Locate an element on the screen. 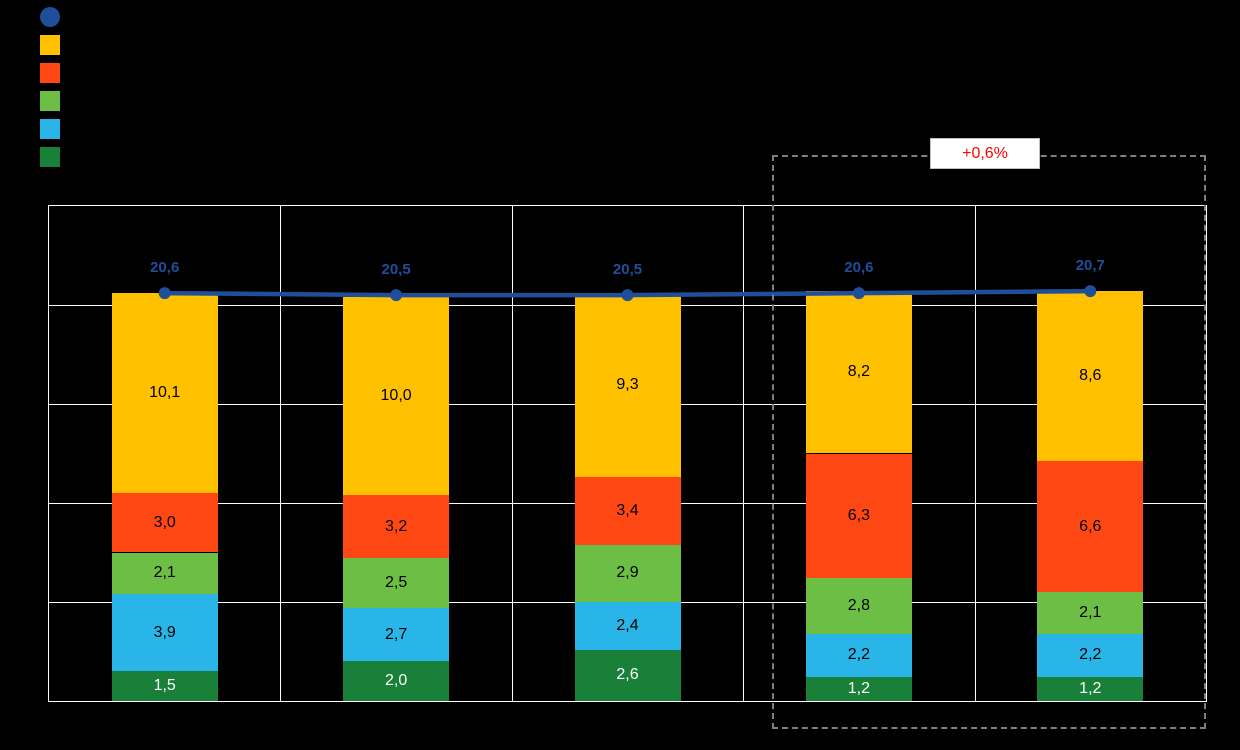 The height and width of the screenshot is (750, 1240). chart-legend is located at coordinates (51, 91).